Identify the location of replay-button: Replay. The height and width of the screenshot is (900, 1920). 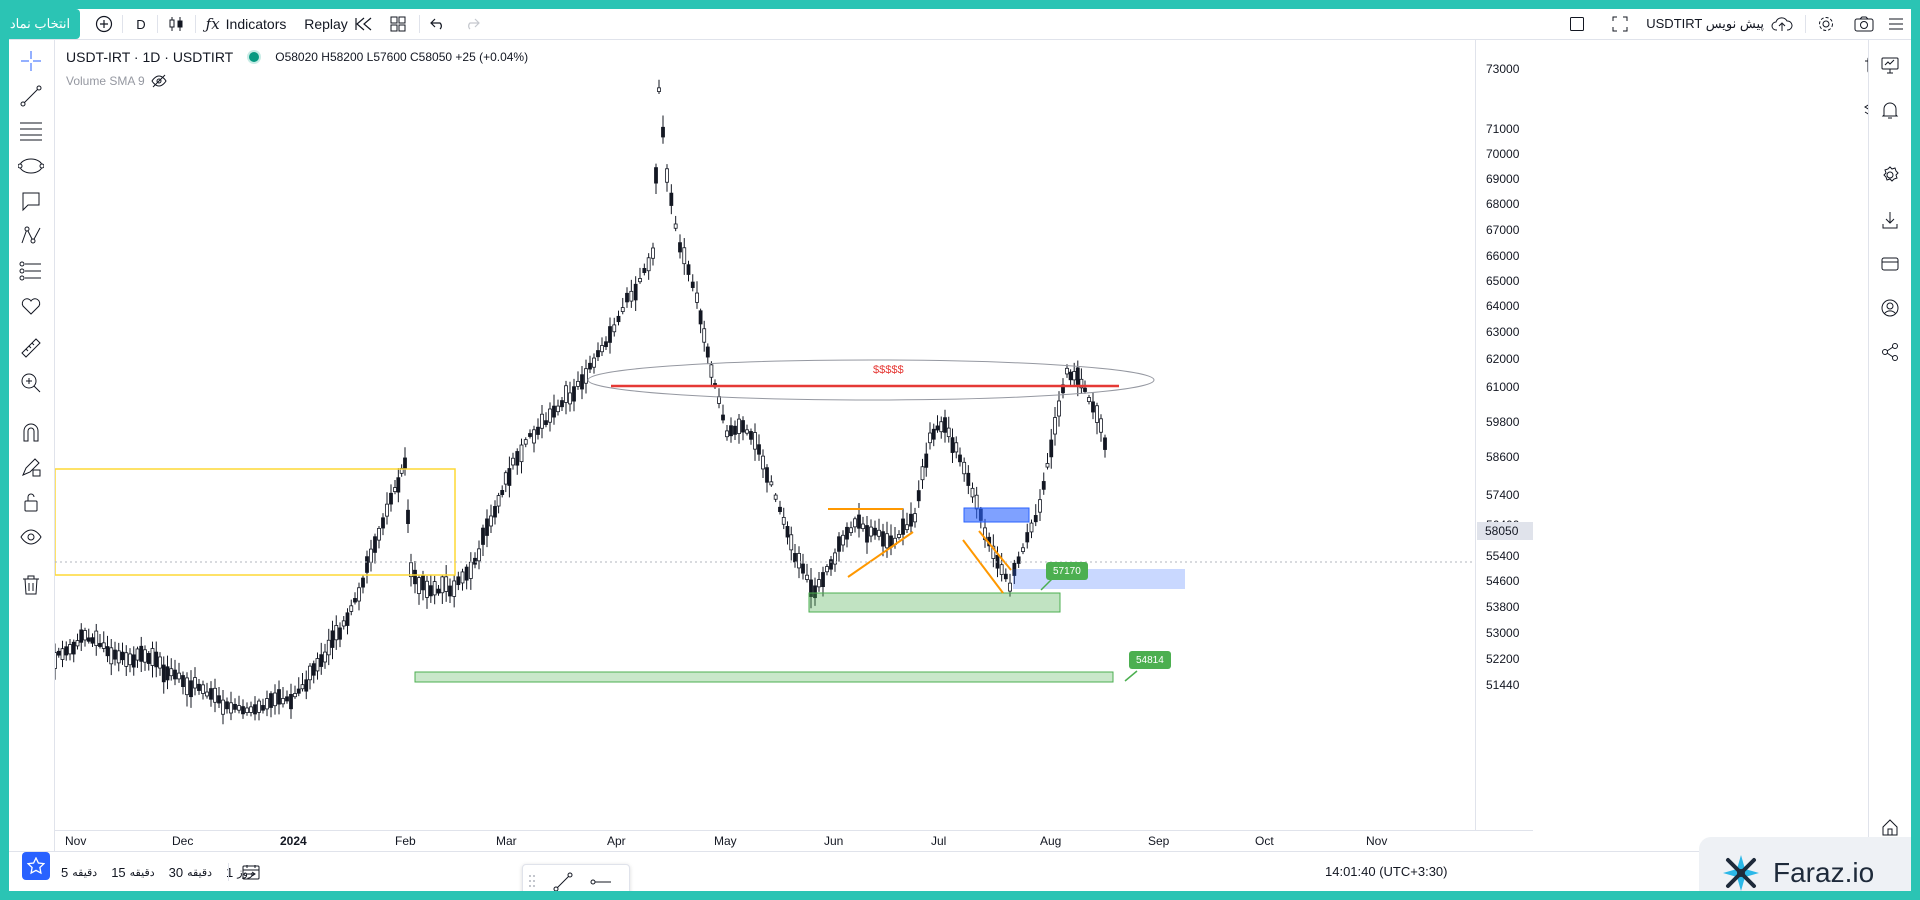
(339, 24).